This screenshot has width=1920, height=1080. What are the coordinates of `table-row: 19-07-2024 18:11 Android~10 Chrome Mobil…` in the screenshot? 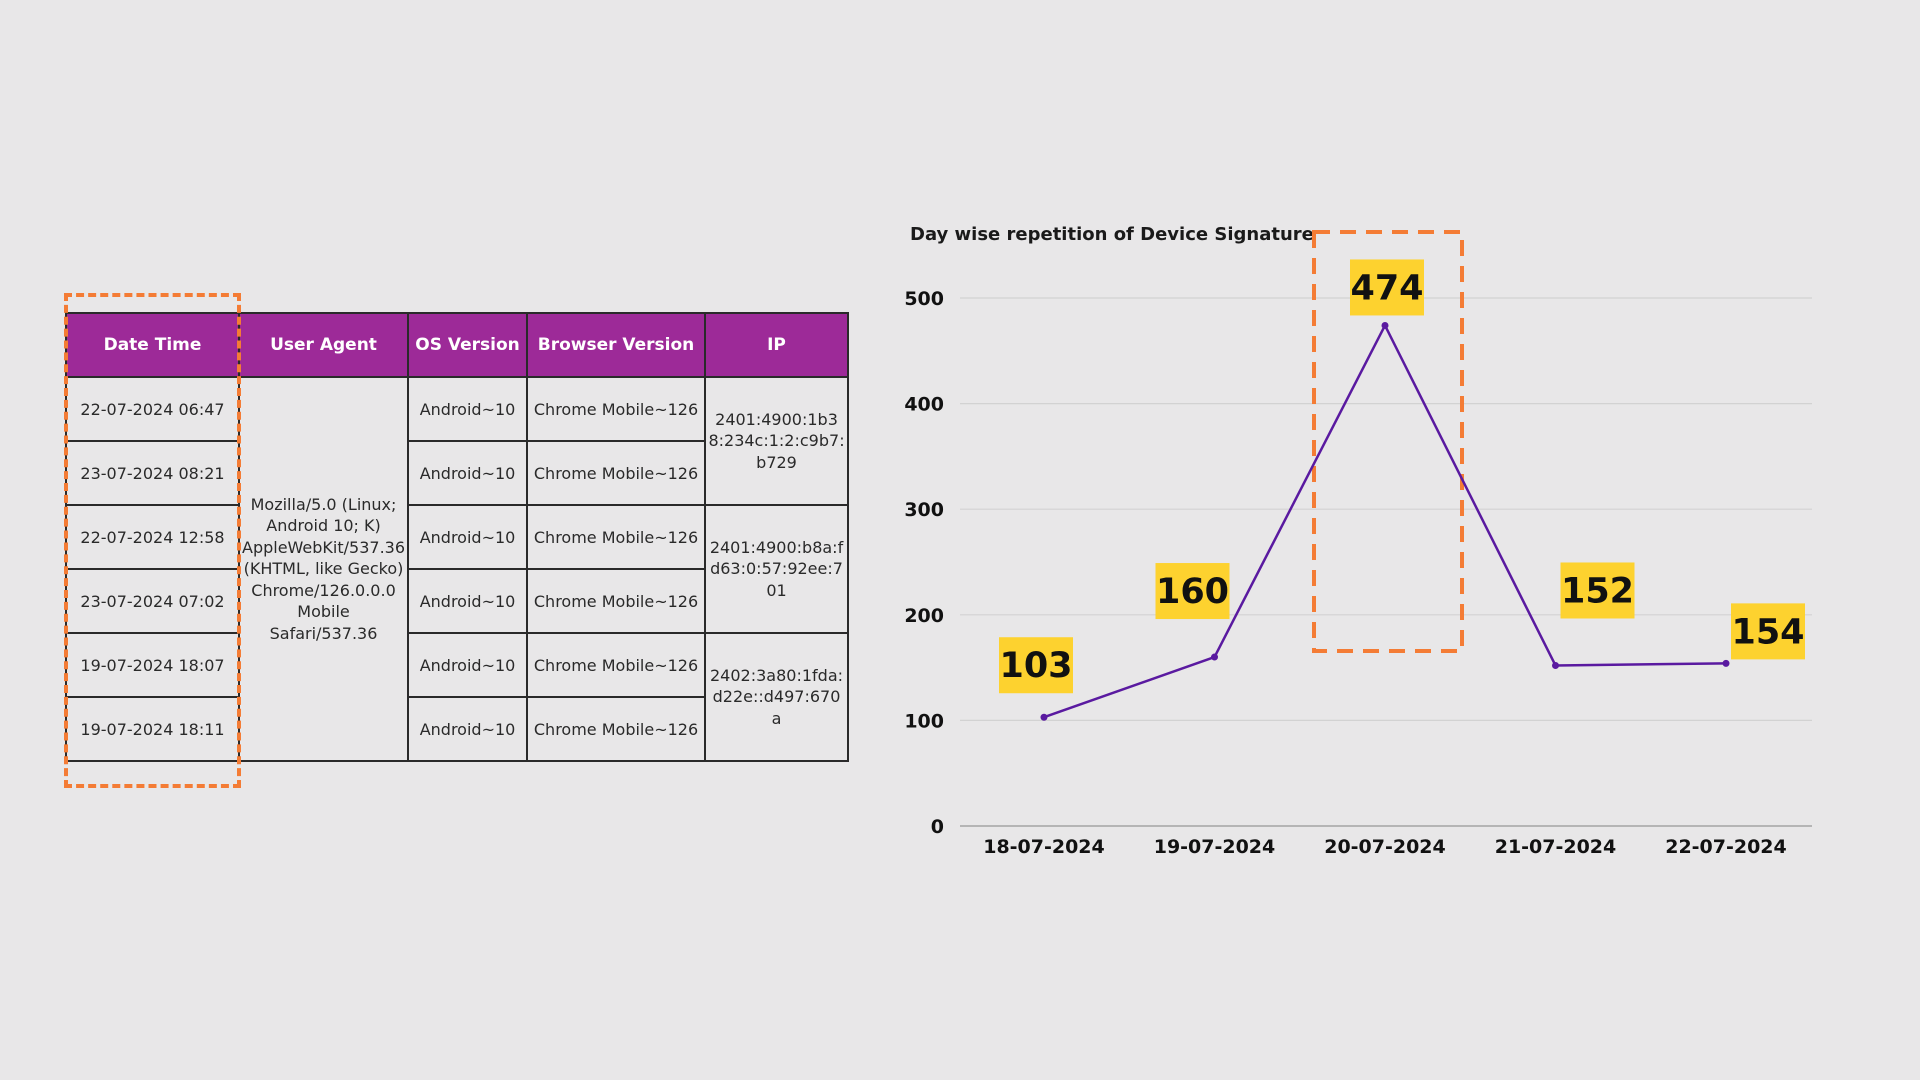 It's located at (456, 729).